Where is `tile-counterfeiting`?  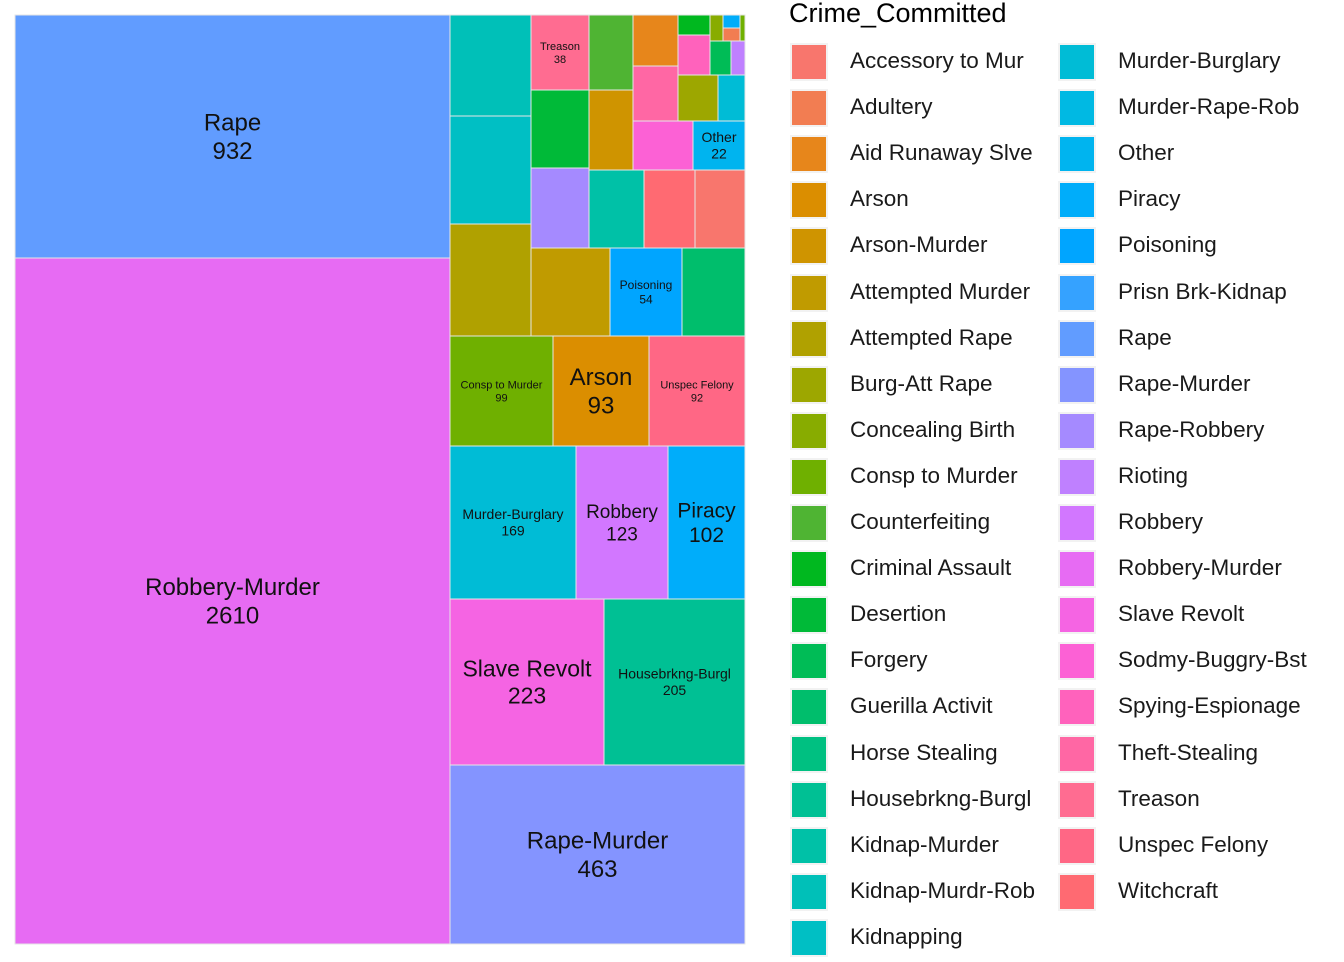
tile-counterfeiting is located at coordinates (611, 52).